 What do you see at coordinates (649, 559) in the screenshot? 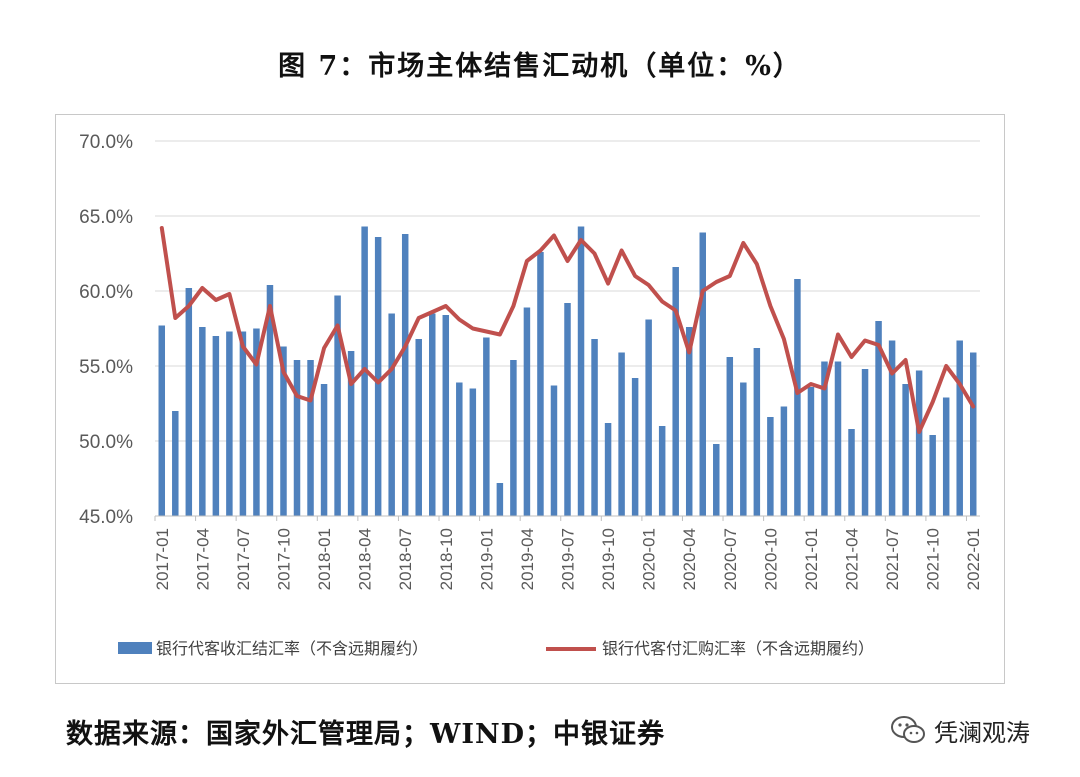
I see `x-tick-label: 2020-01` at bounding box center [649, 559].